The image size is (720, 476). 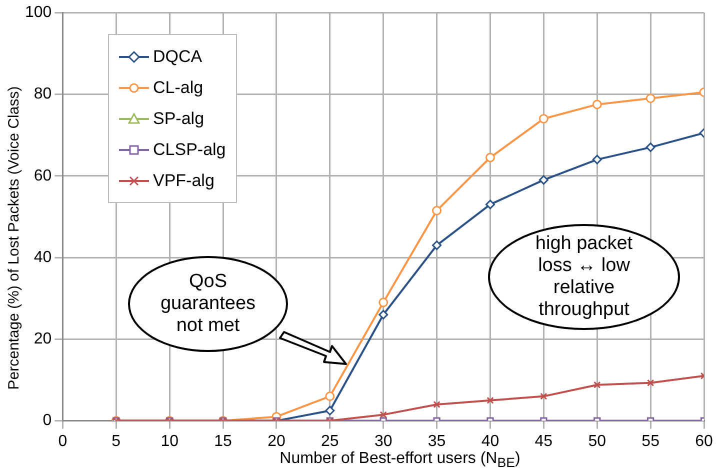 I want to click on x-tick-label: 25, so click(x=330, y=441).